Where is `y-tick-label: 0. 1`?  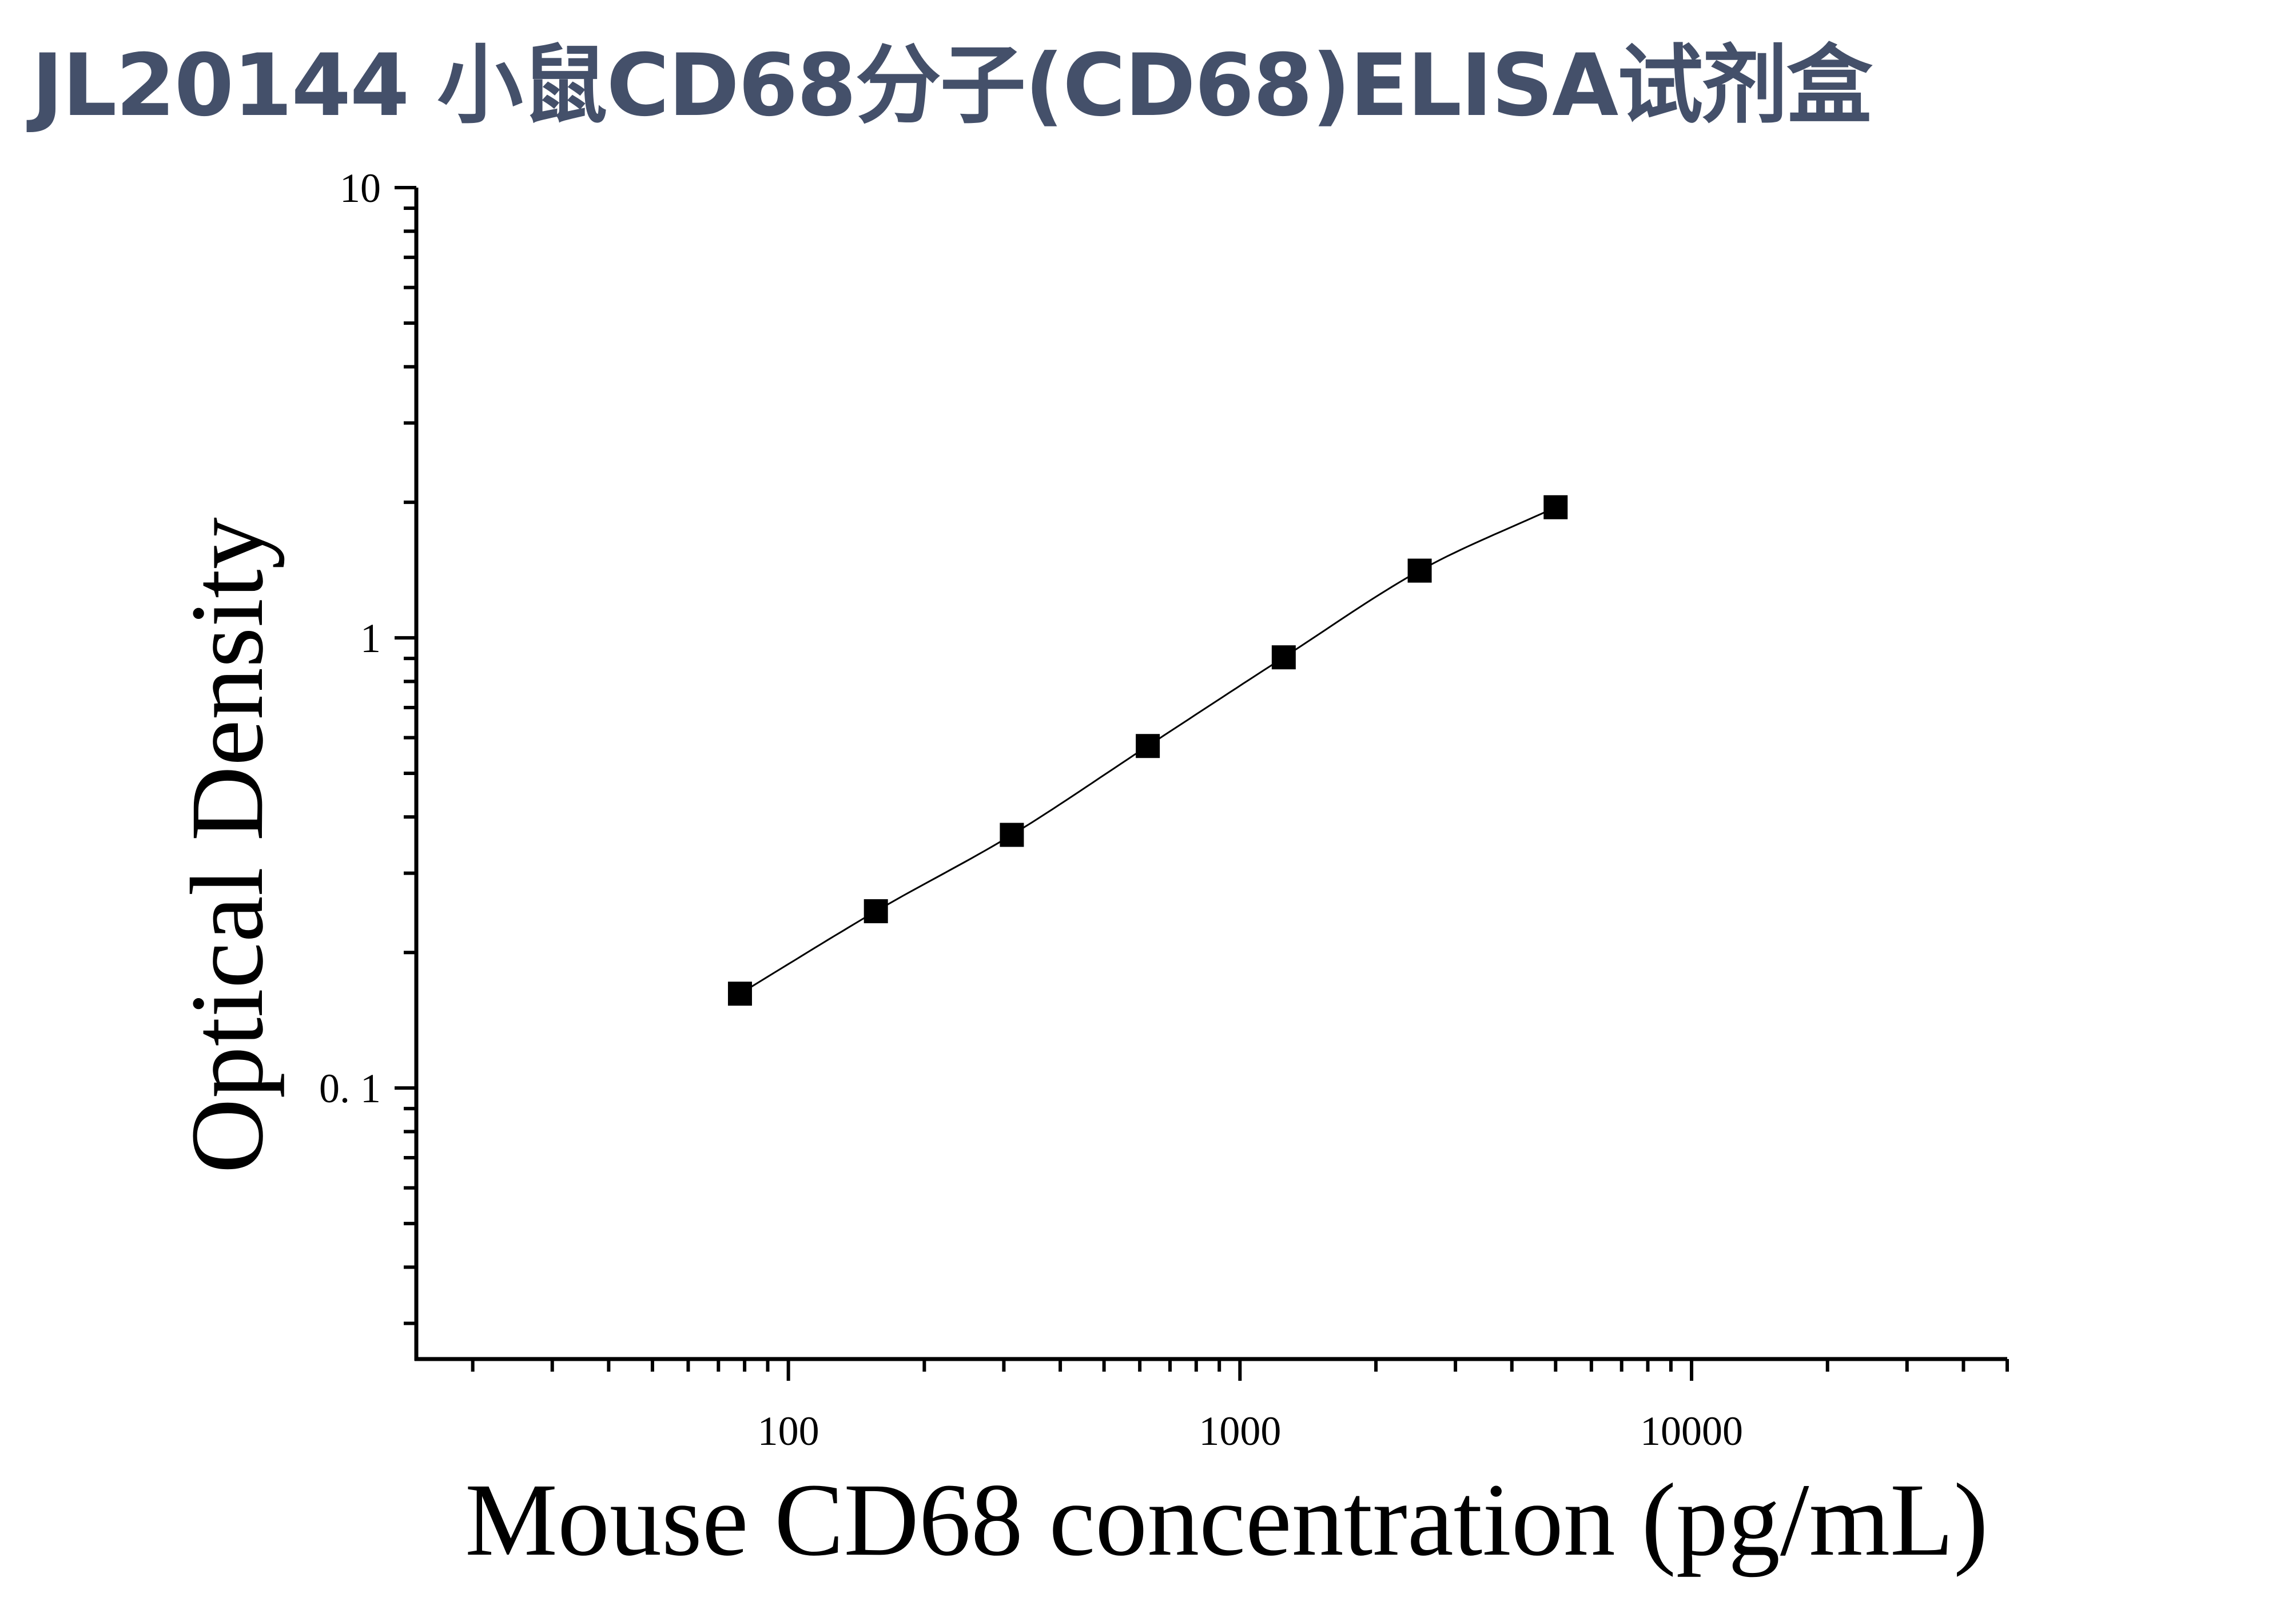 y-tick-label: 0. 1 is located at coordinates (350, 1088).